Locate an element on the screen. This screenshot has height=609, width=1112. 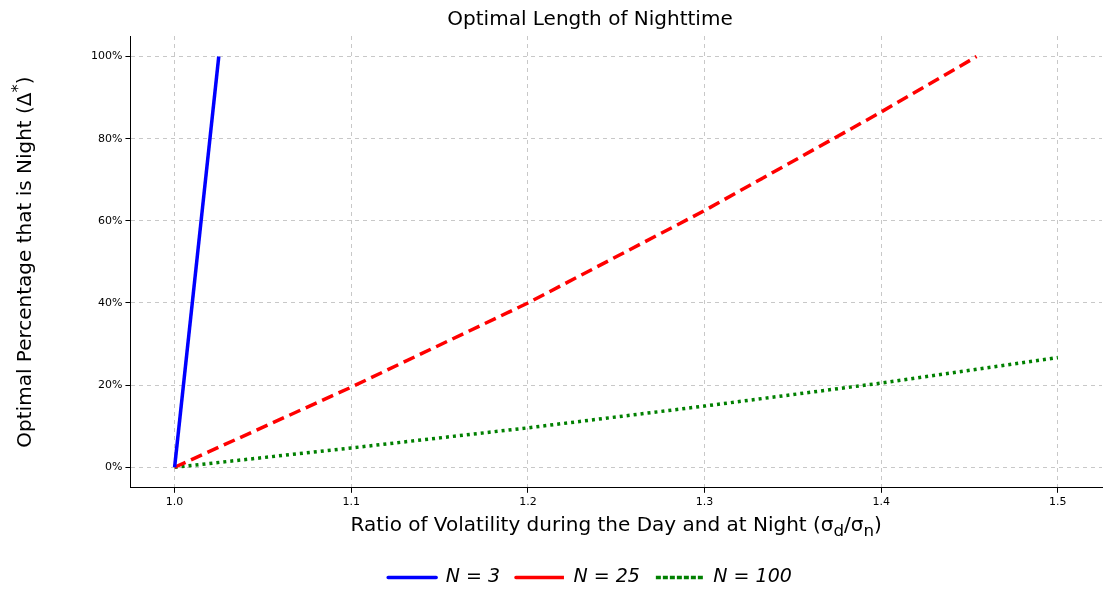
legend-label: N = 25 is located at coordinates (606, 575).